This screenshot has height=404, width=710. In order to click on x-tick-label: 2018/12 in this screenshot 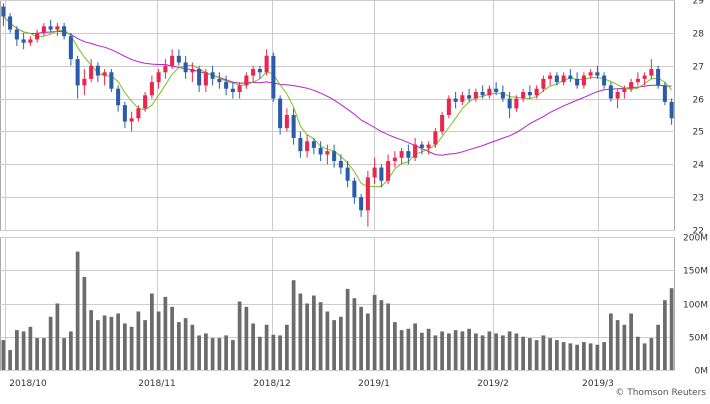, I will do `click(271, 384)`.